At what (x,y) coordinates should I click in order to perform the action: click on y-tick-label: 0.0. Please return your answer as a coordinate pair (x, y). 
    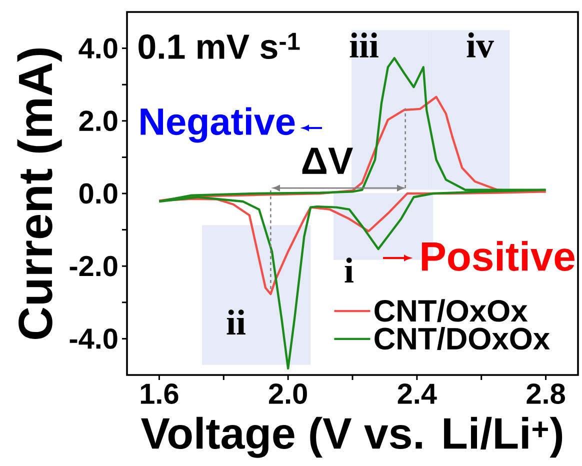
    Looking at the image, I should click on (98, 193).